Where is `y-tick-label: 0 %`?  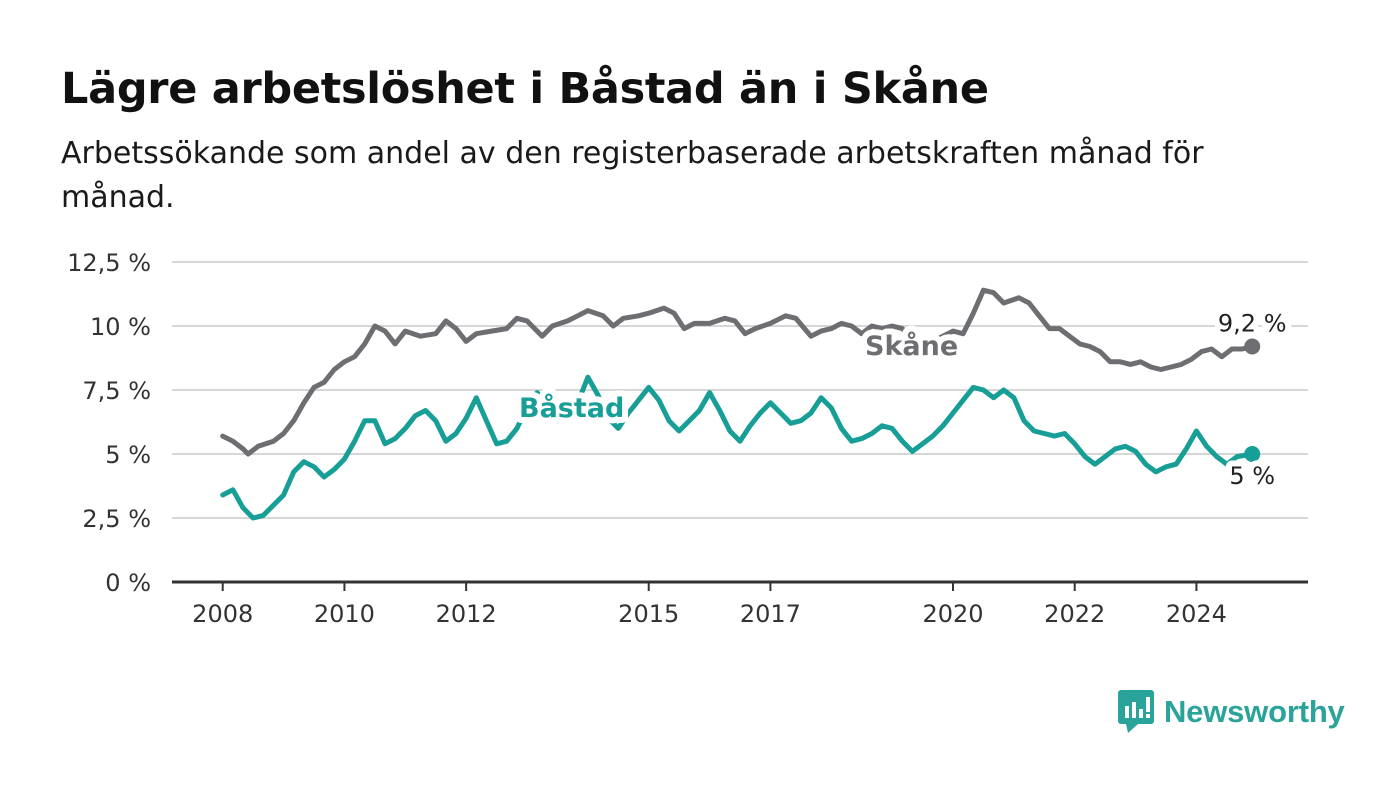 y-tick-label: 0 % is located at coordinates (128, 583).